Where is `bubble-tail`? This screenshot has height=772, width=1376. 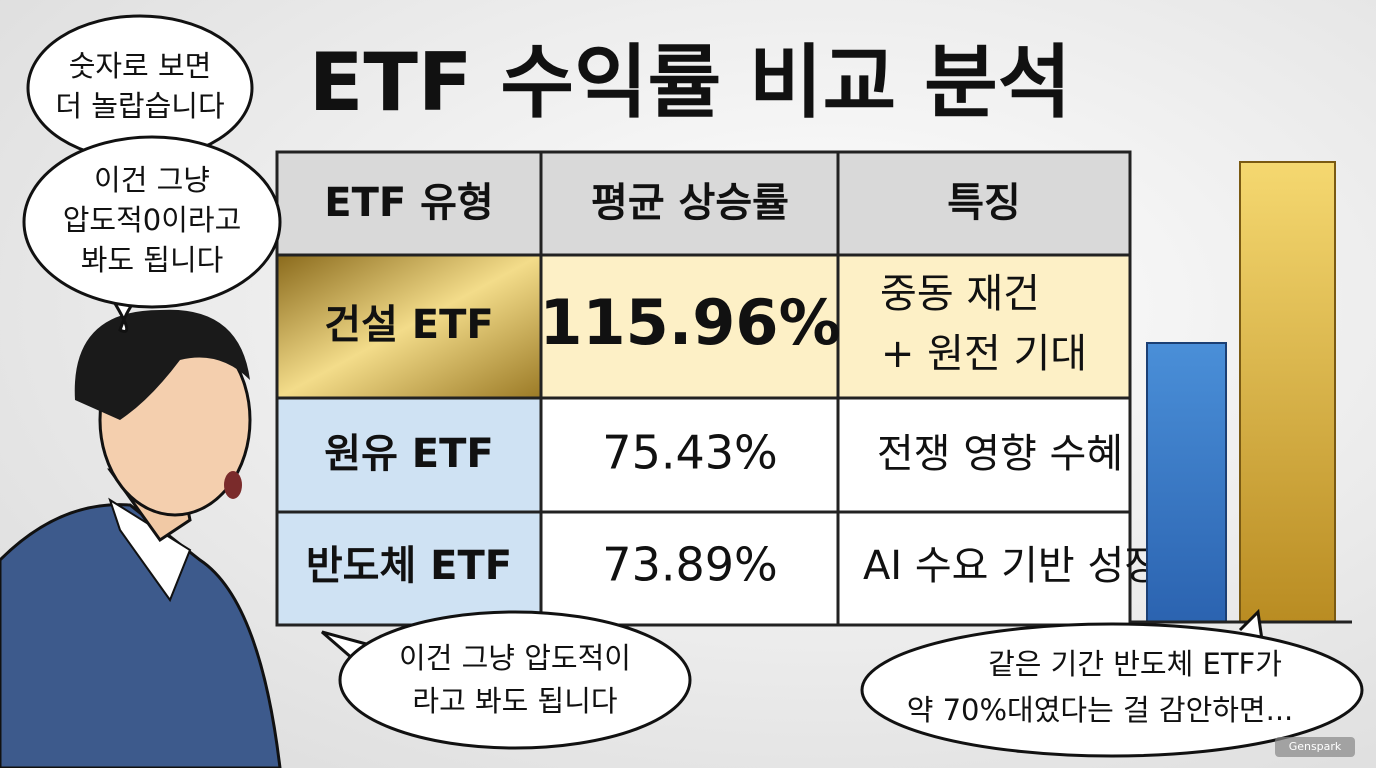
bubble-tail is located at coordinates (1251, 624).